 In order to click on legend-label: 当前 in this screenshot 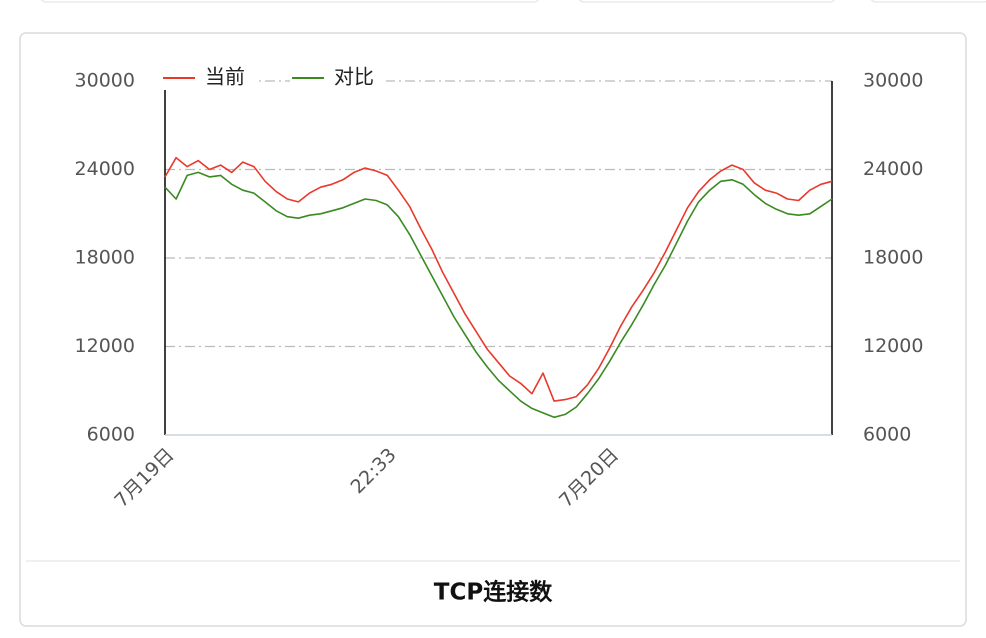, I will do `click(225, 77)`.